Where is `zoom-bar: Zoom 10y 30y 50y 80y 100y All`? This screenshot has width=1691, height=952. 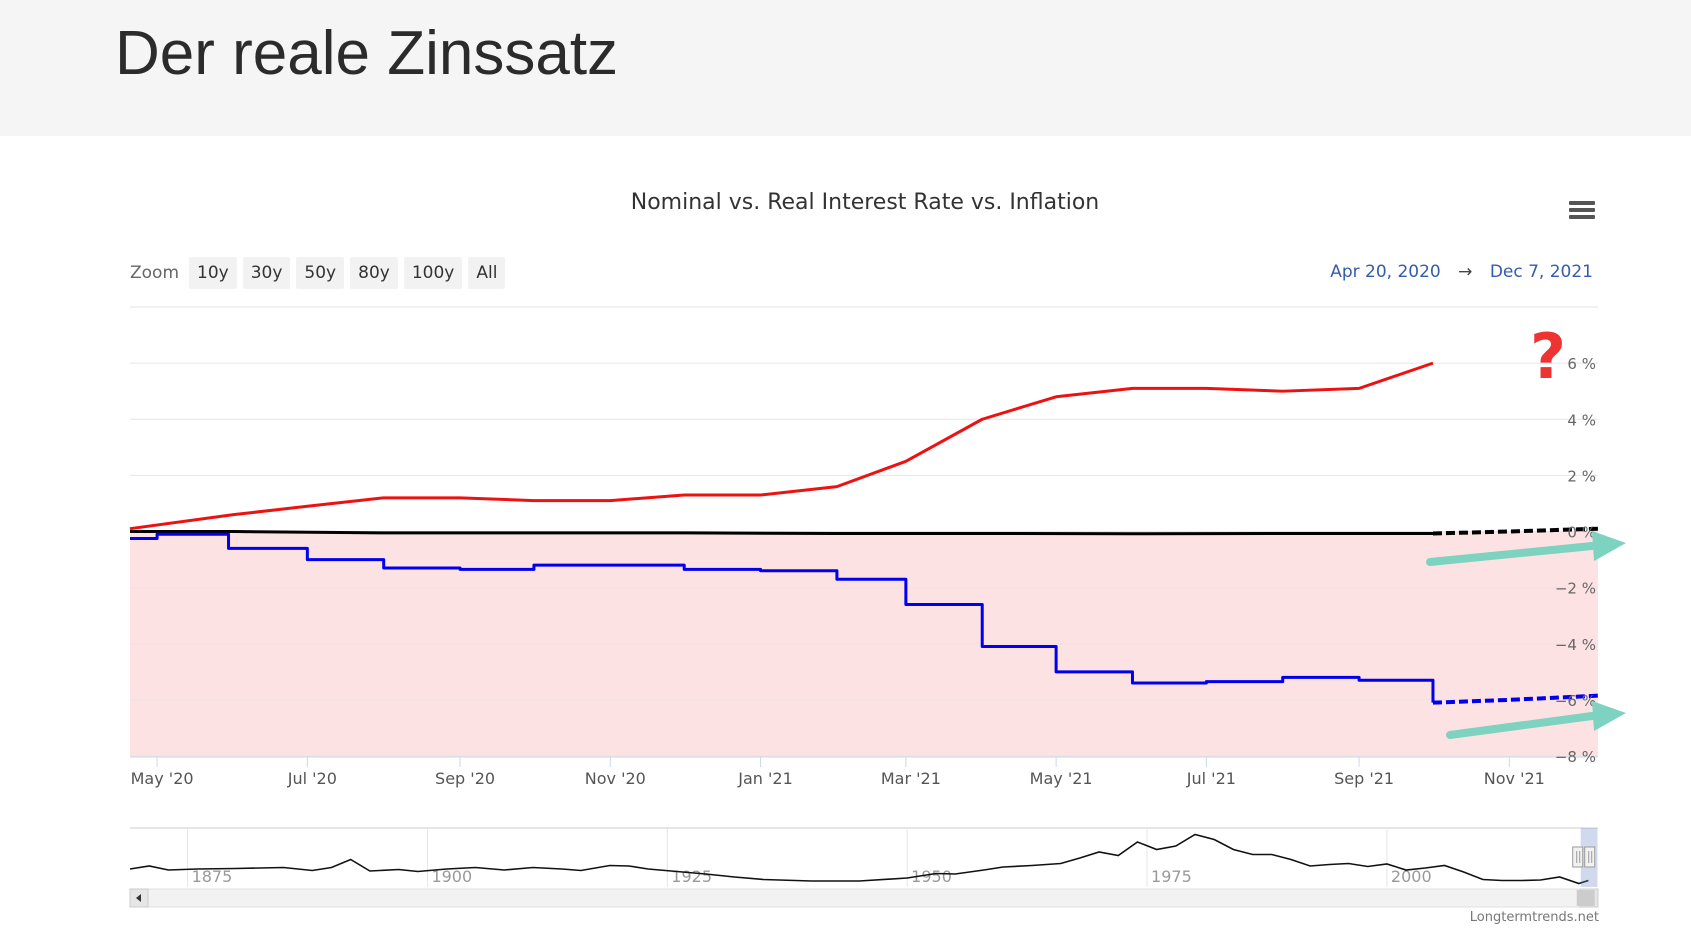 zoom-bar: Zoom 10y 30y 50y 80y 100y All is located at coordinates (318, 273).